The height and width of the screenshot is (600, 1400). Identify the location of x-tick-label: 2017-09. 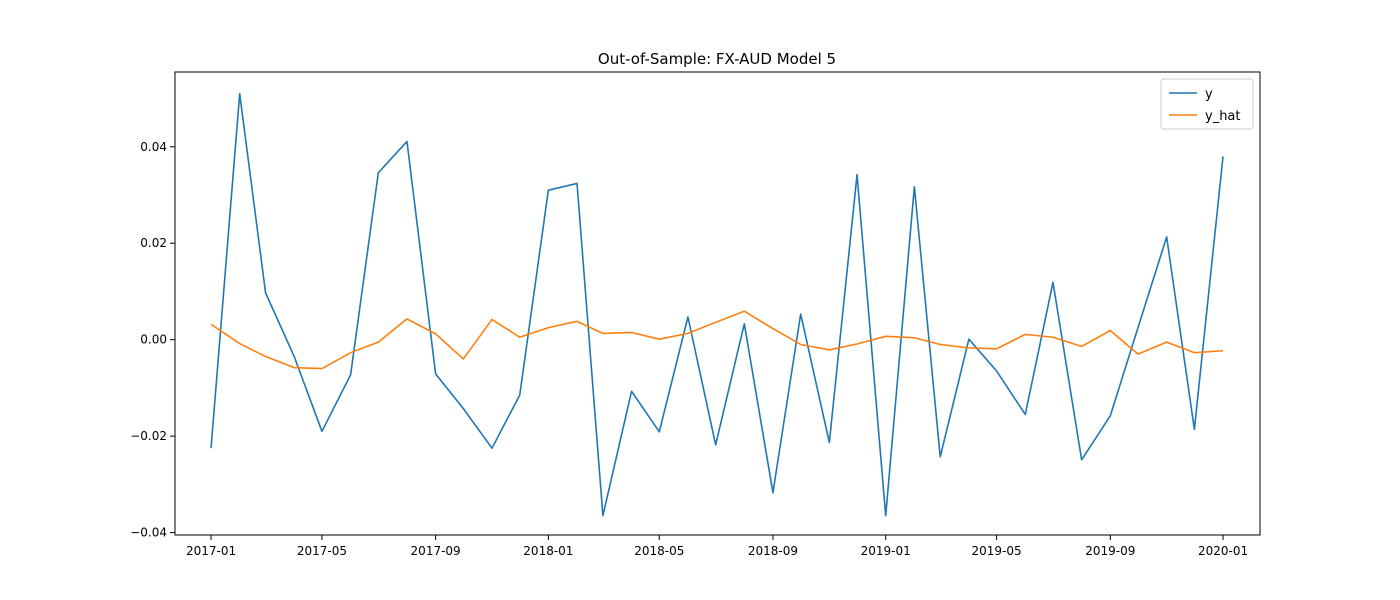
(436, 551).